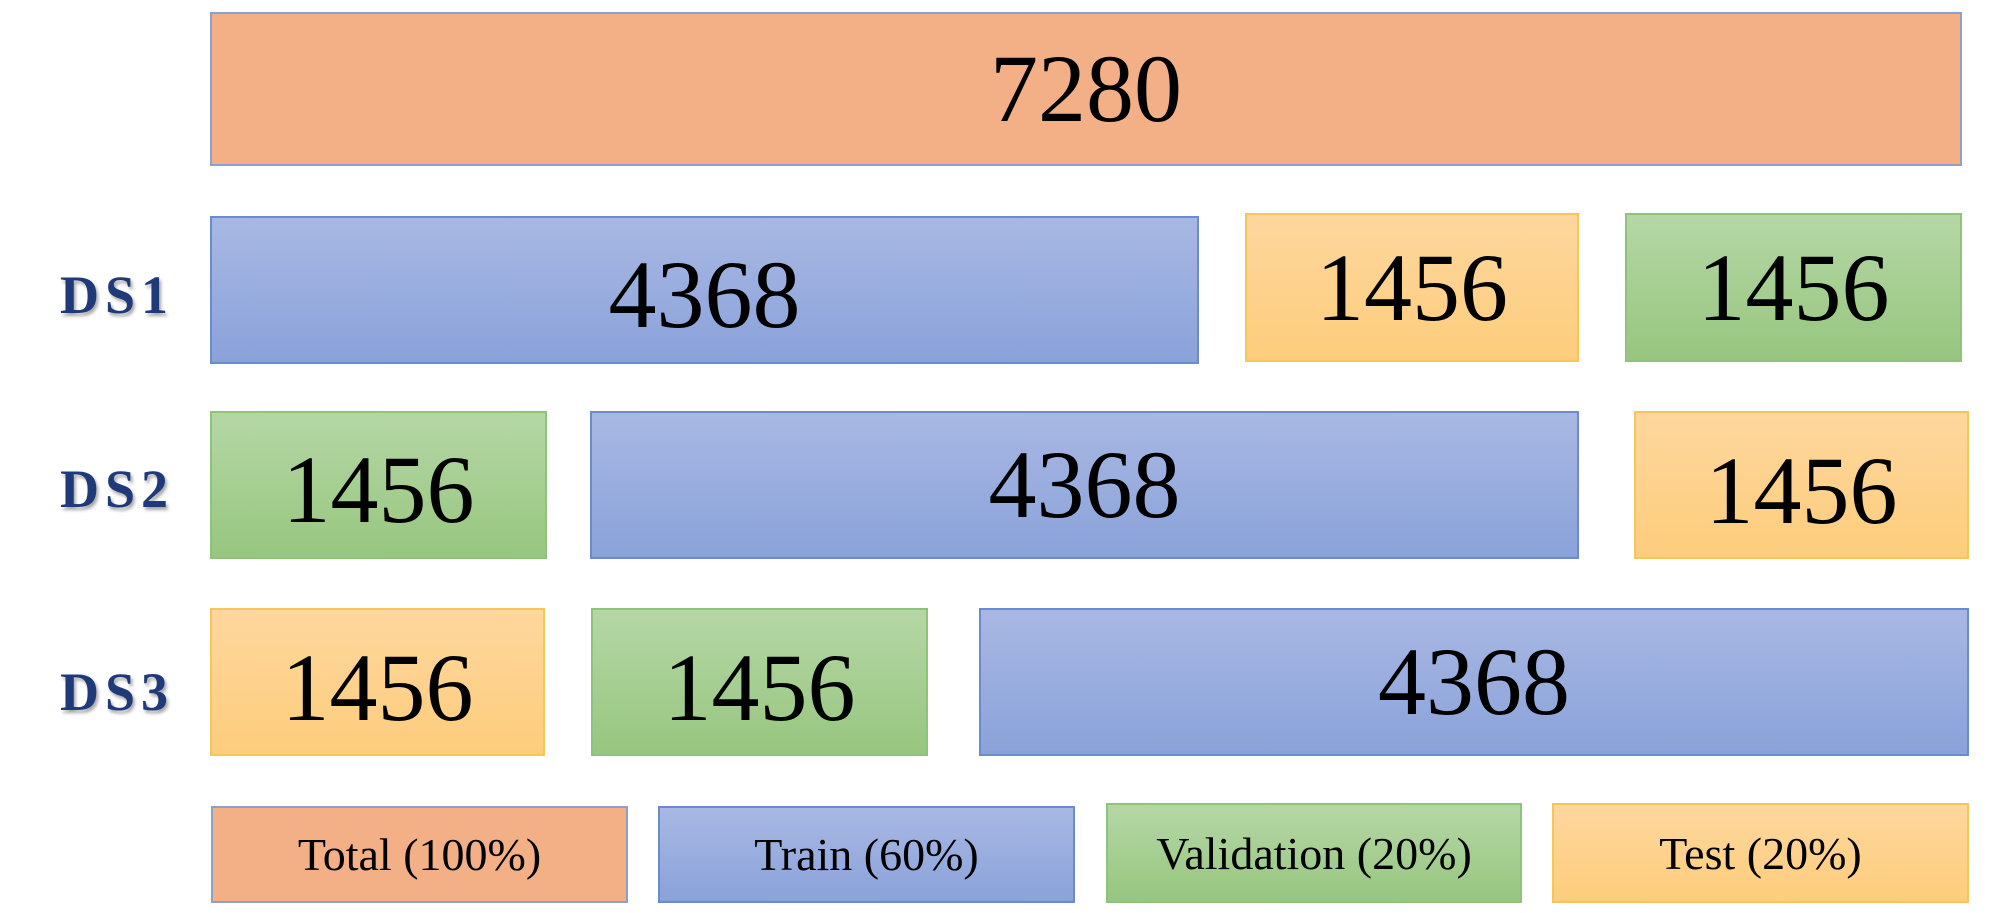 The width and height of the screenshot is (2014, 913). I want to click on ds2-test-segment: 1456, so click(1801, 485).